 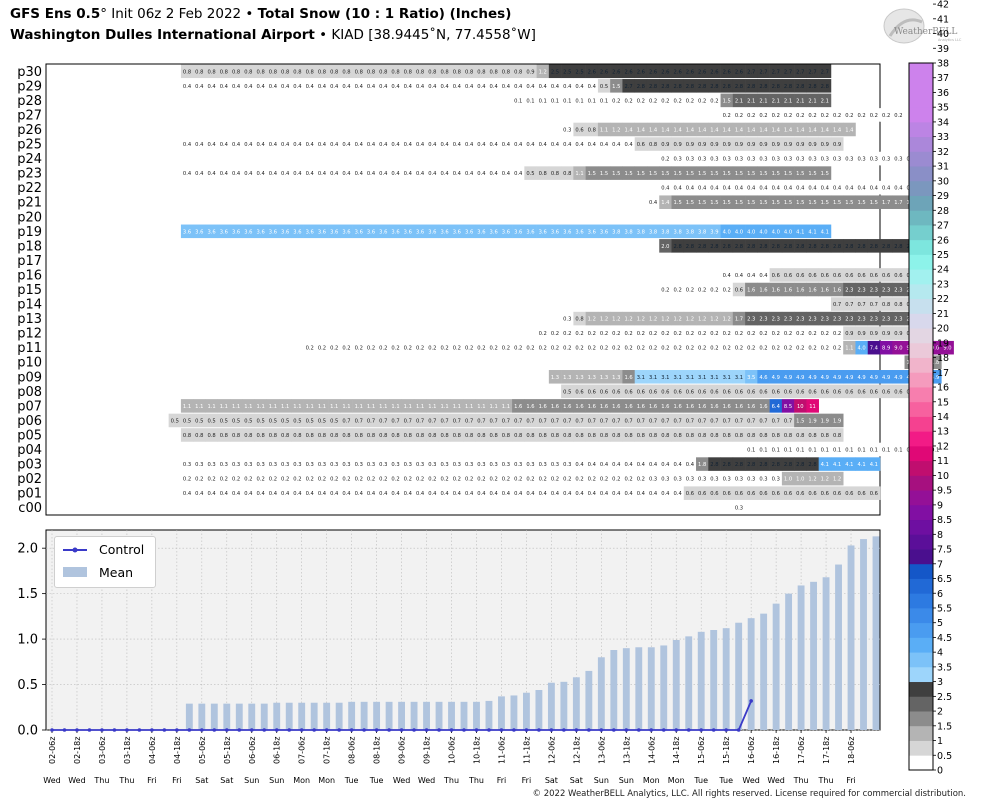 I want to click on row-label-p17: p17, so click(x=29, y=261).